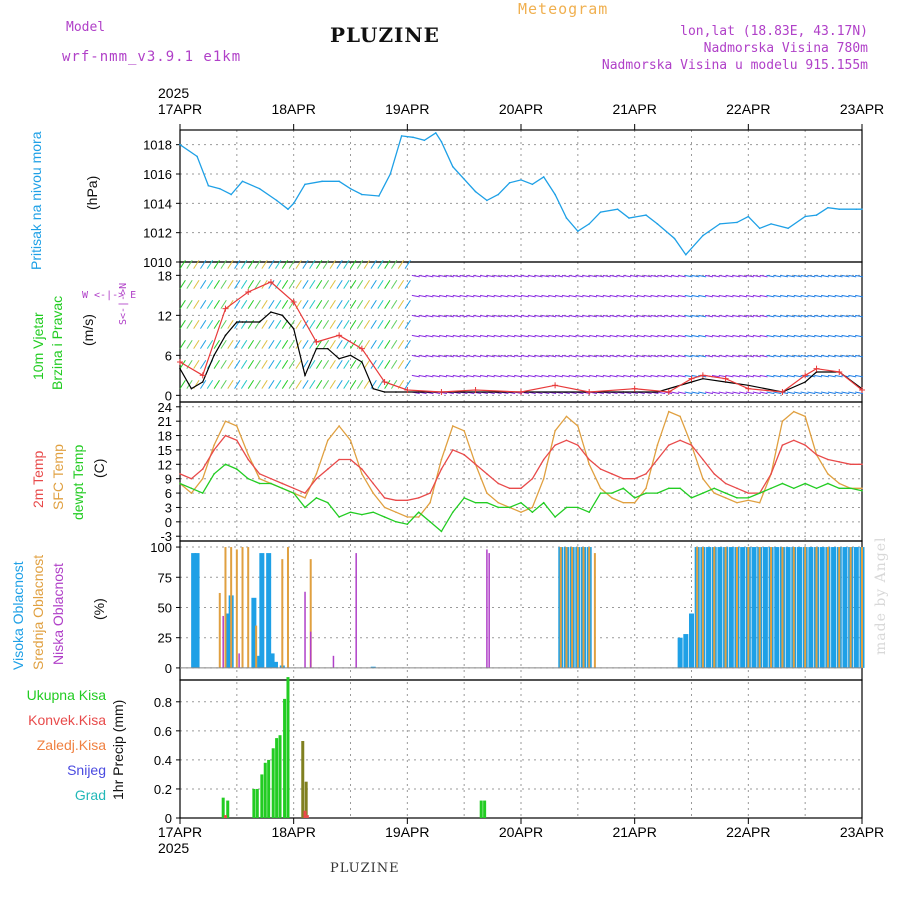 The image size is (900, 900). I want to click on time-tick-label-top: 17APR, so click(180, 109).